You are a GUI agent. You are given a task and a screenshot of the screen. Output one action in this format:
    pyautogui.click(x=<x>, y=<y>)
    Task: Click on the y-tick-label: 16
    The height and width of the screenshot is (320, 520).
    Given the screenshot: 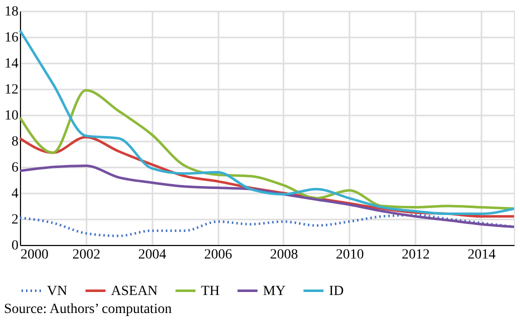 What is the action you would take?
    pyautogui.click(x=11, y=38)
    